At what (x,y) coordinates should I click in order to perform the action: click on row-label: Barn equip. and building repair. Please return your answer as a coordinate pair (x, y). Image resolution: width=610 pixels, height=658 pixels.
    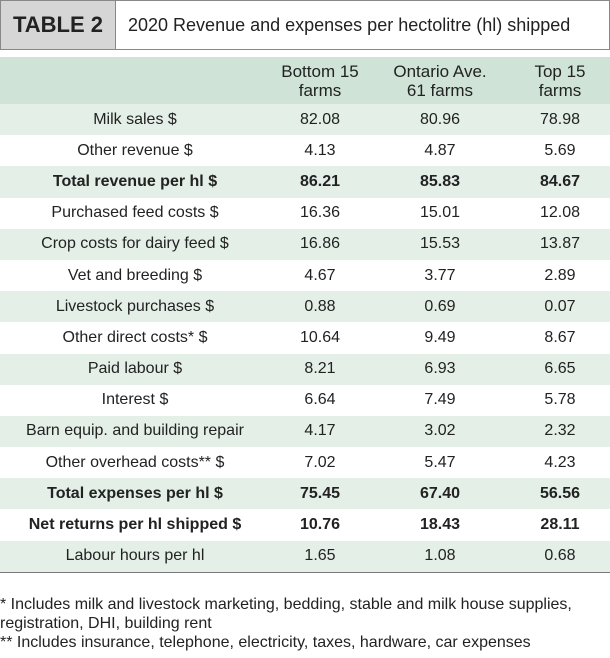
    Looking at the image, I should click on (135, 431).